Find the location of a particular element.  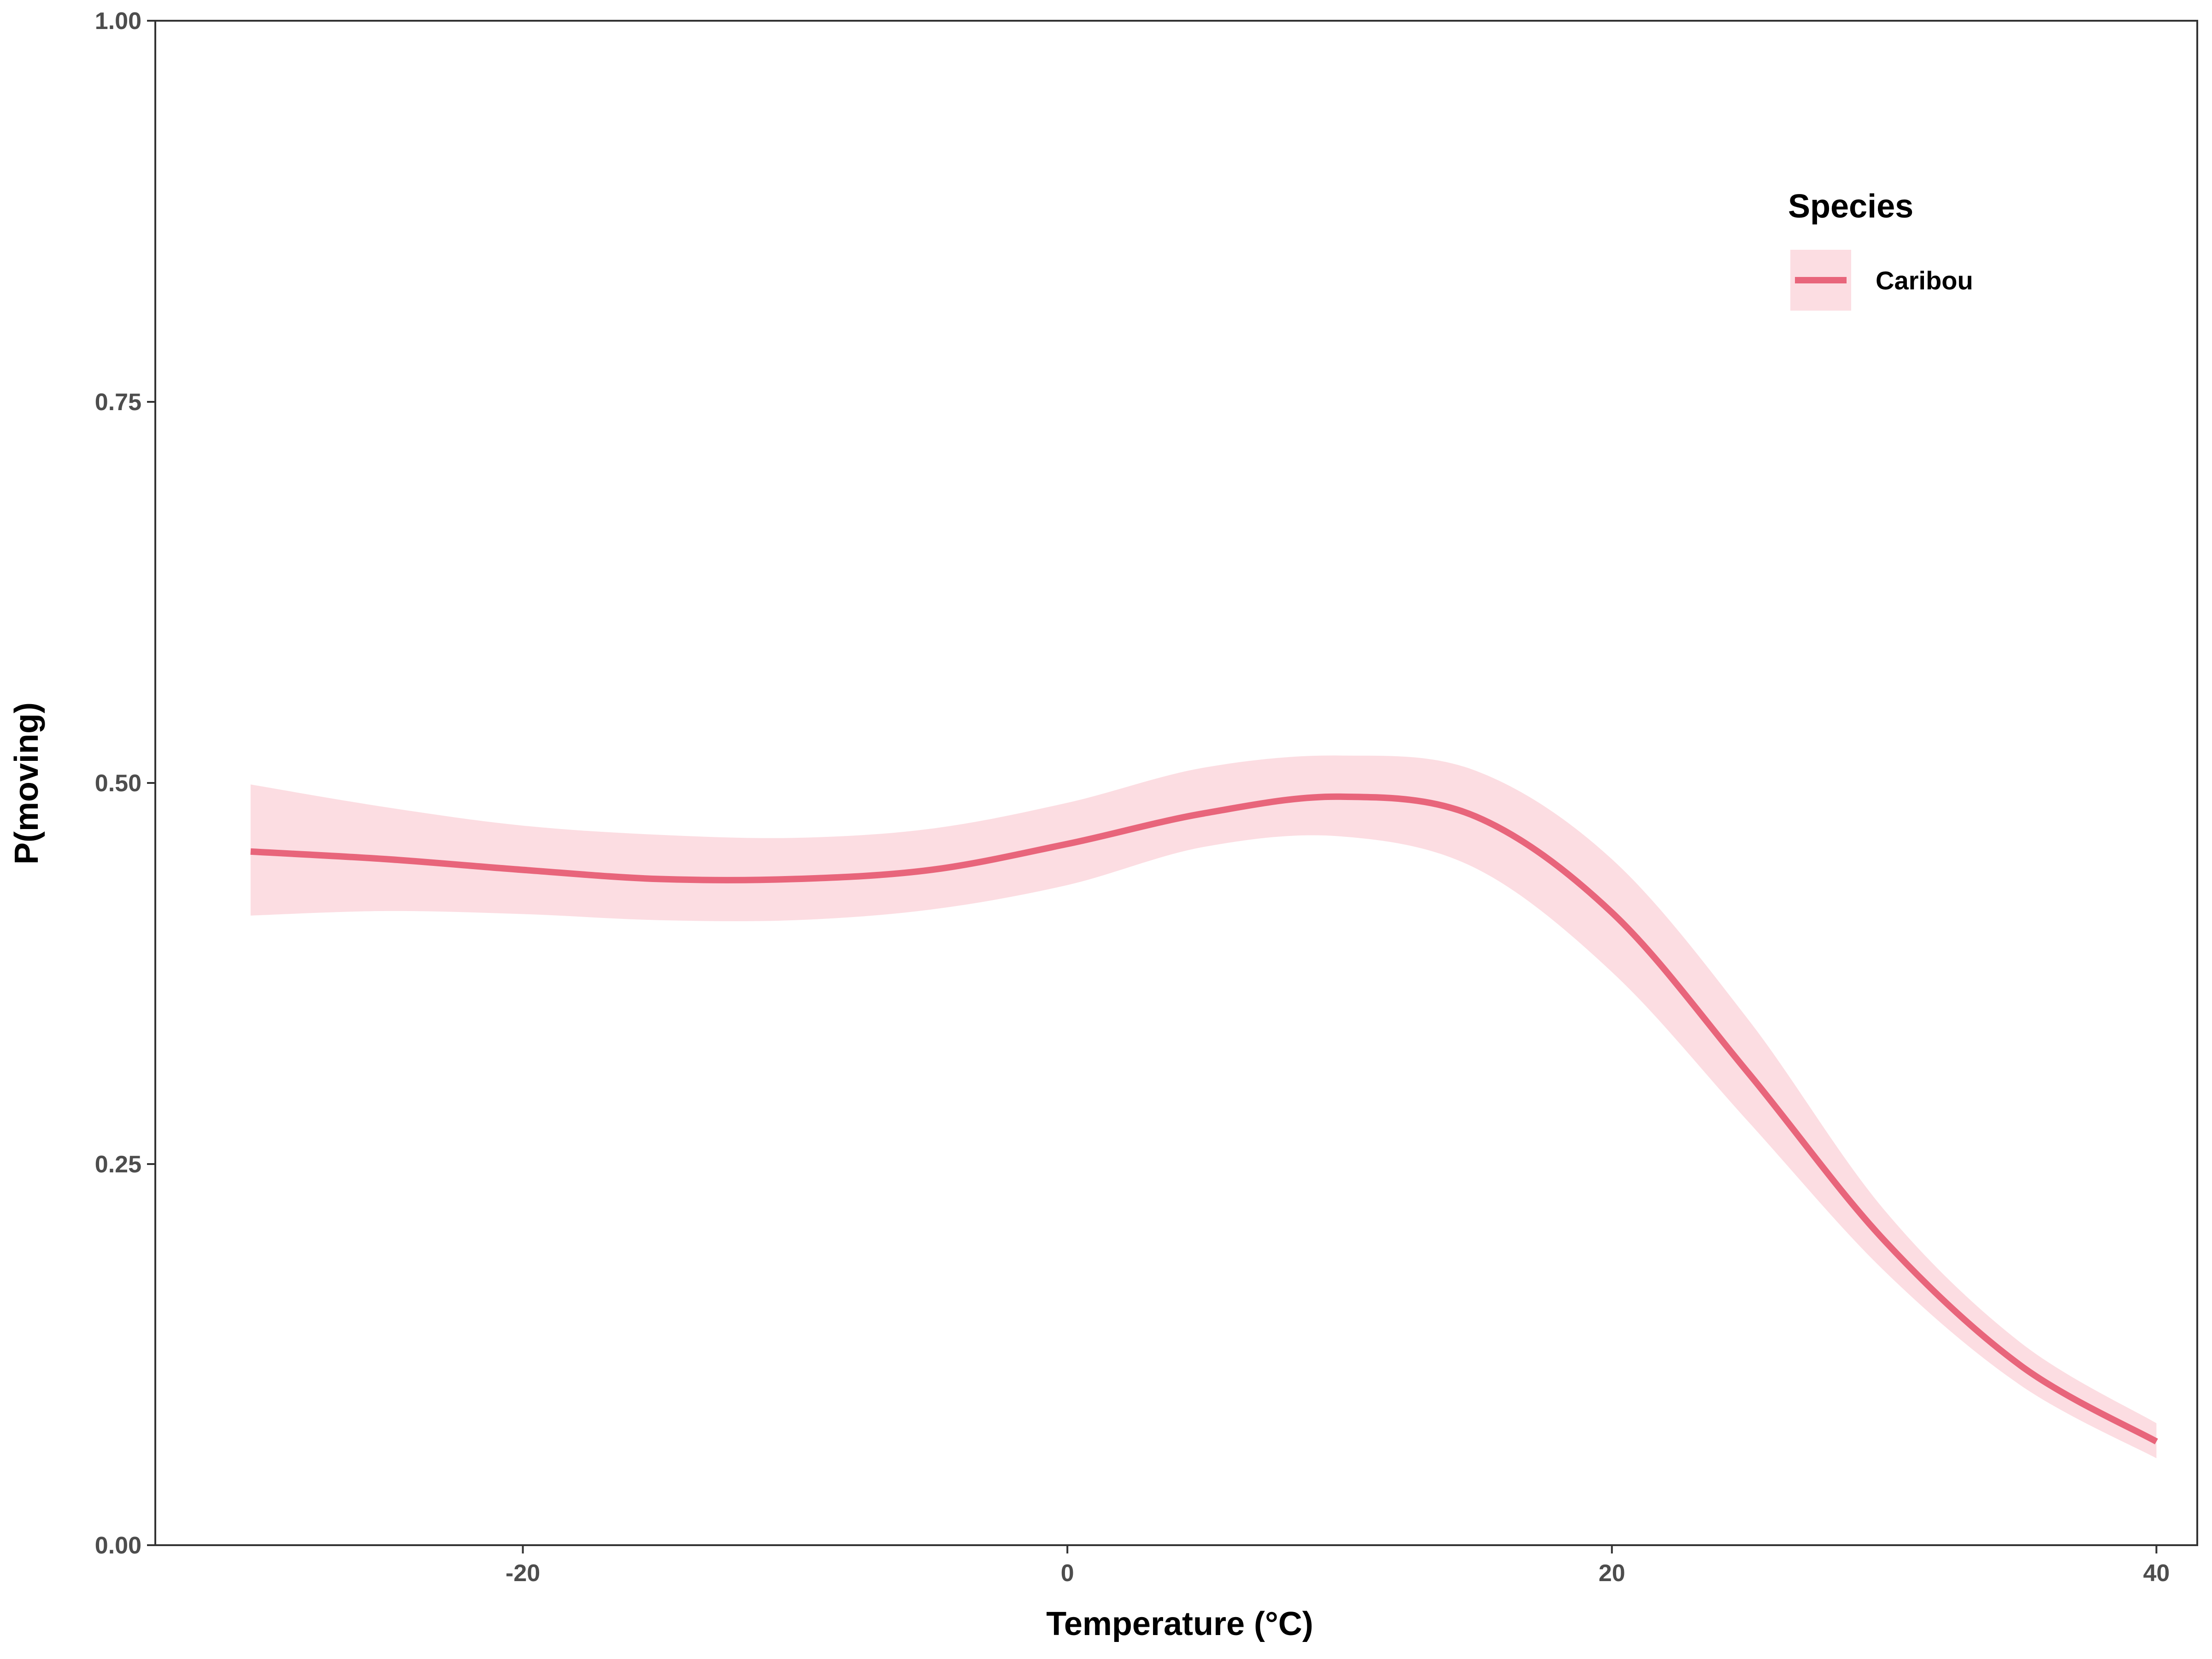

y-tick-label: 0.00 is located at coordinates (118, 1545).